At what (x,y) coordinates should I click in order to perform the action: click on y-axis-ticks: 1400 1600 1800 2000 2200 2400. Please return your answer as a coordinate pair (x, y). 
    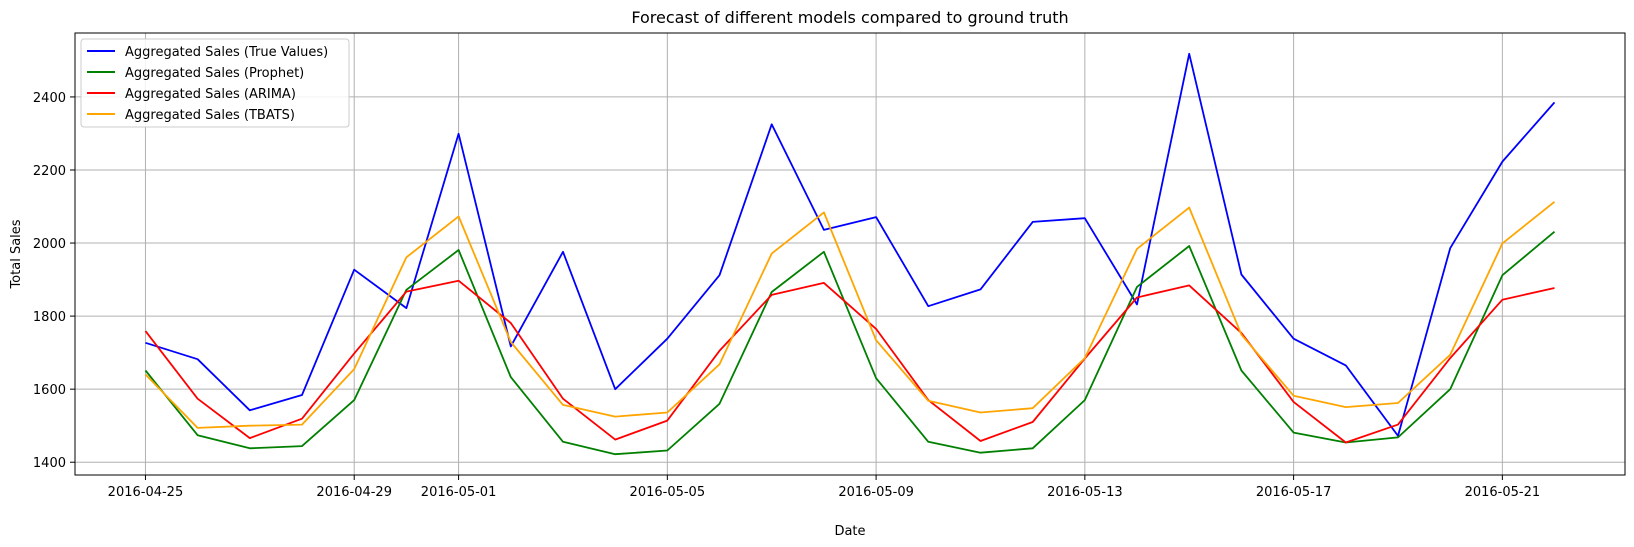
    Looking at the image, I should click on (54, 281).